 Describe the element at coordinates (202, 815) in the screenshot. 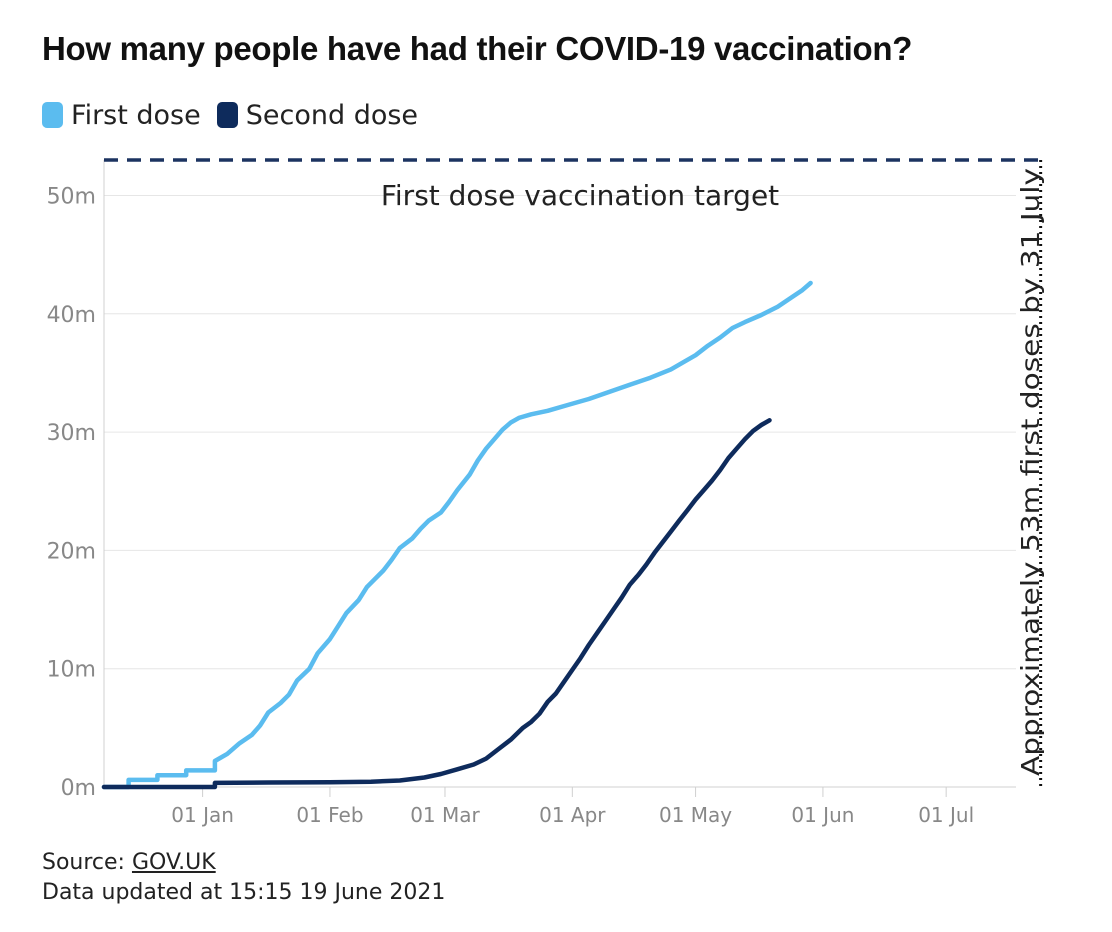

I see `x-tick-label-01-Jan: 01 Jan` at that location.